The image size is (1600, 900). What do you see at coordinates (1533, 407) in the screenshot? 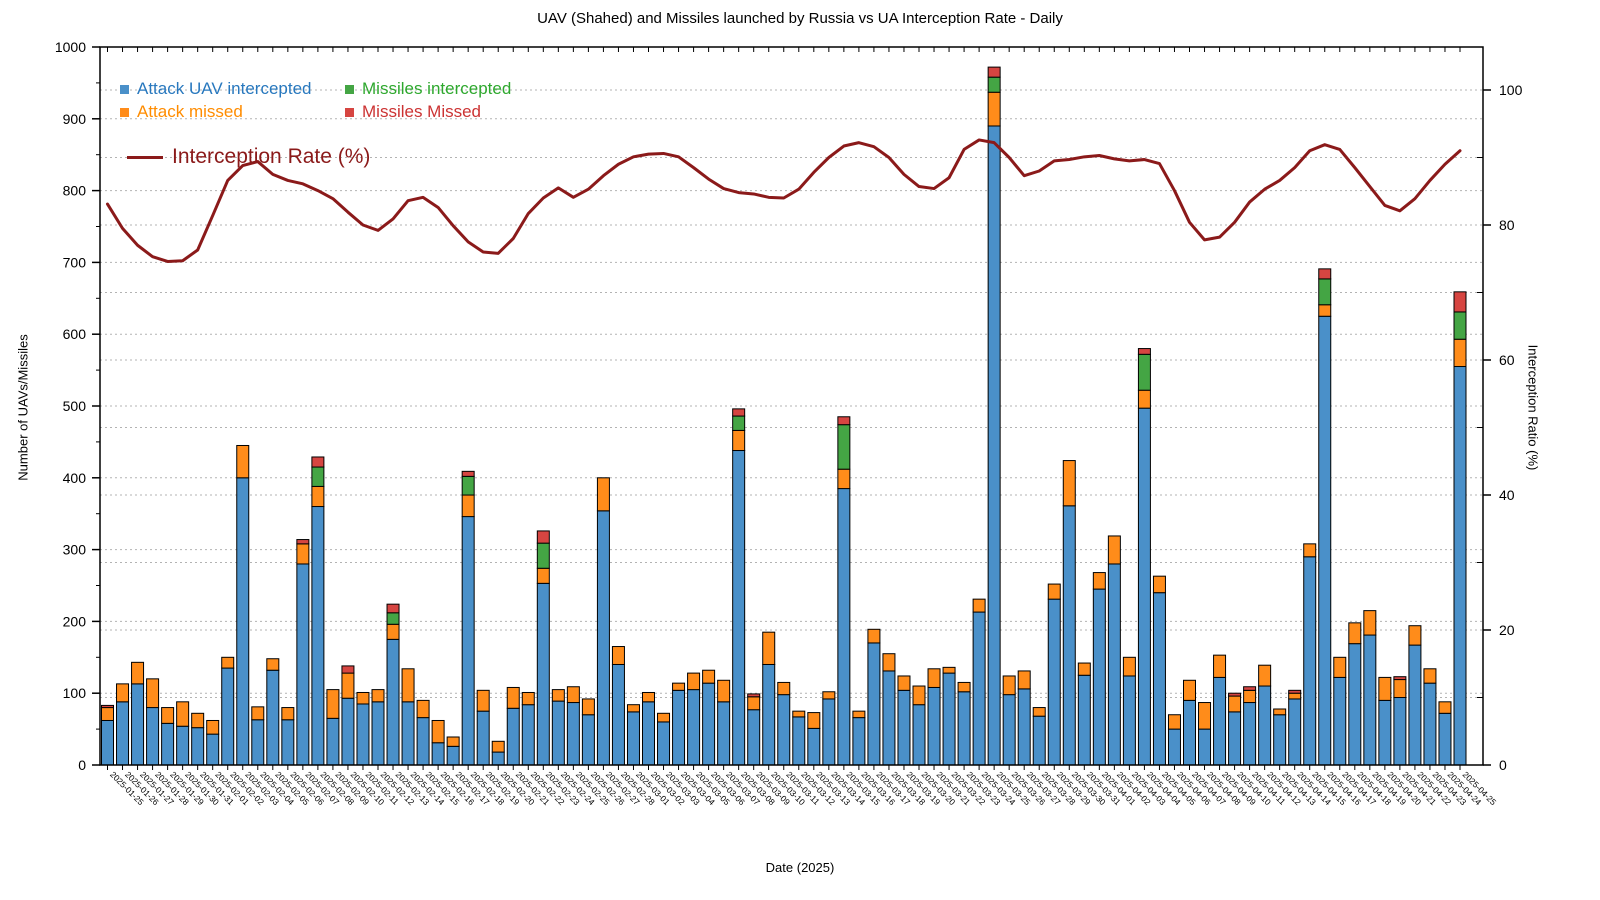
I see `y-axis-right-title: Interception Ratio (%)` at bounding box center [1533, 407].